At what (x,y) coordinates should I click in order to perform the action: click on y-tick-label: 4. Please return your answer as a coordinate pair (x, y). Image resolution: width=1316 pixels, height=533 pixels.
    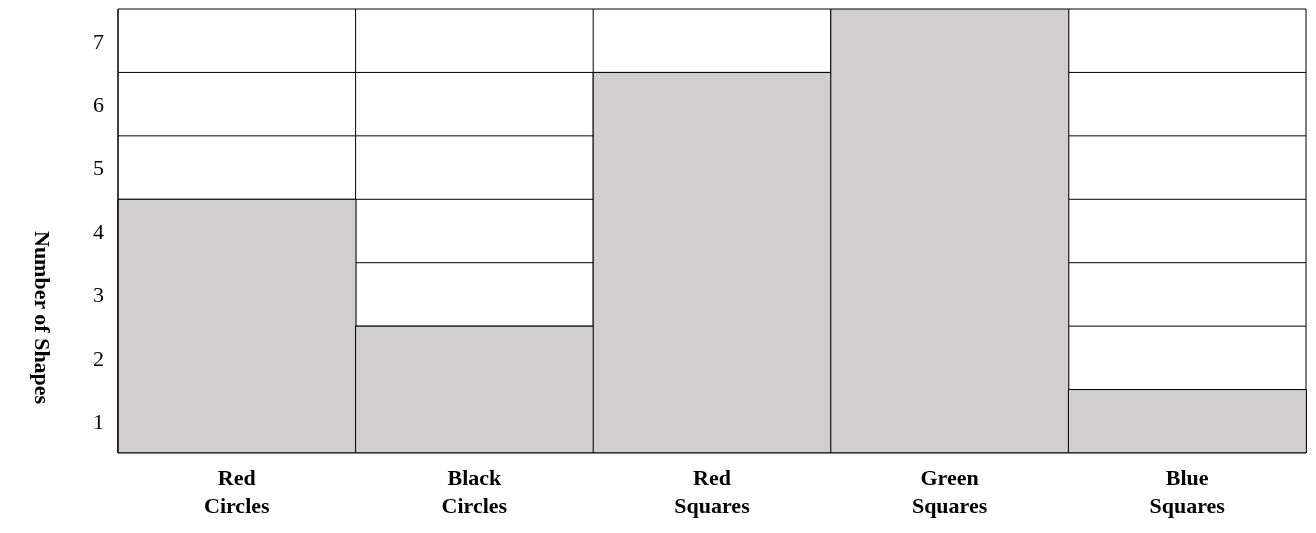
    Looking at the image, I should click on (98, 231).